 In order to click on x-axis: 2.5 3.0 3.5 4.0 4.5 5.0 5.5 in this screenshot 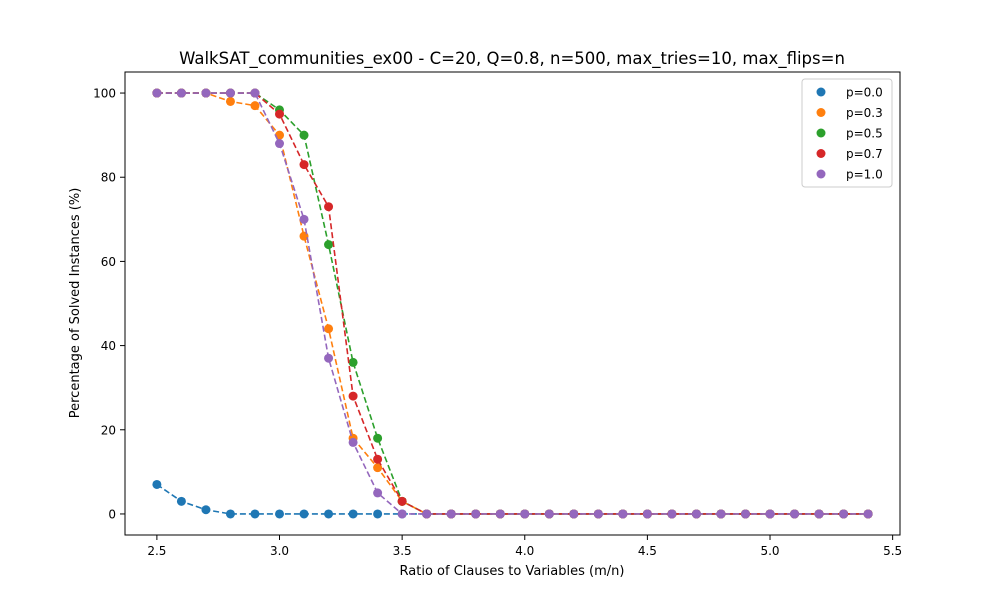, I will do `click(524, 546)`.